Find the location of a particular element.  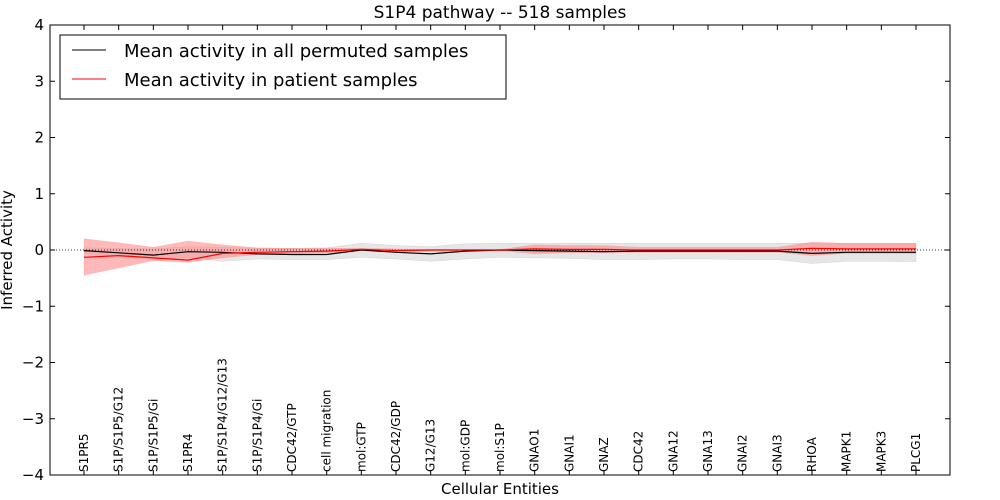

x-axis-label: Cellular Entities is located at coordinates (500, 489).